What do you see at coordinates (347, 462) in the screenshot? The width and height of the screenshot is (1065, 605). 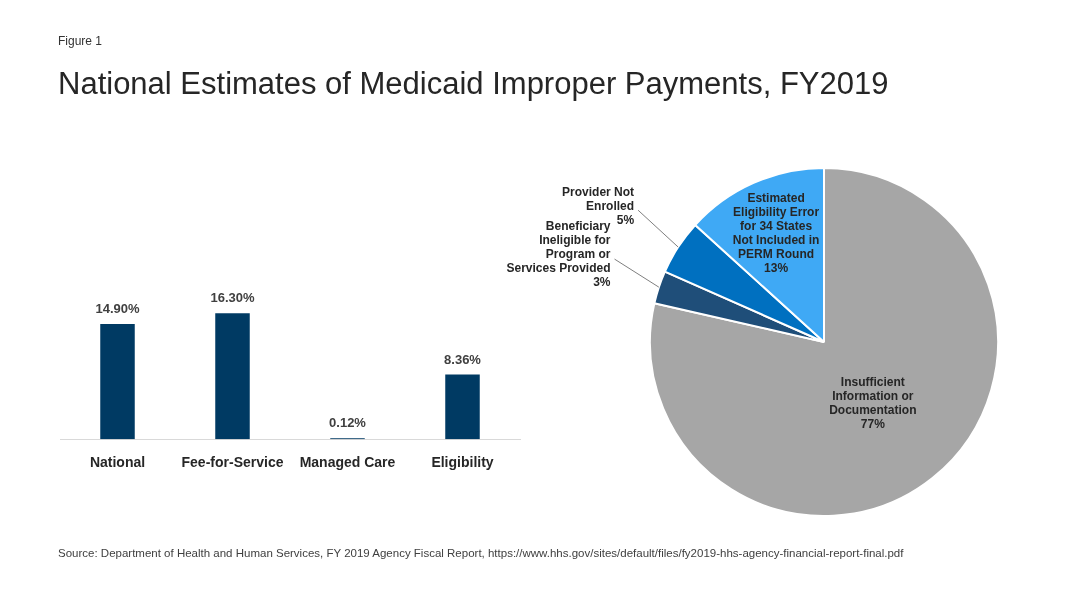 I see `x-tick-label: Managed Care` at bounding box center [347, 462].